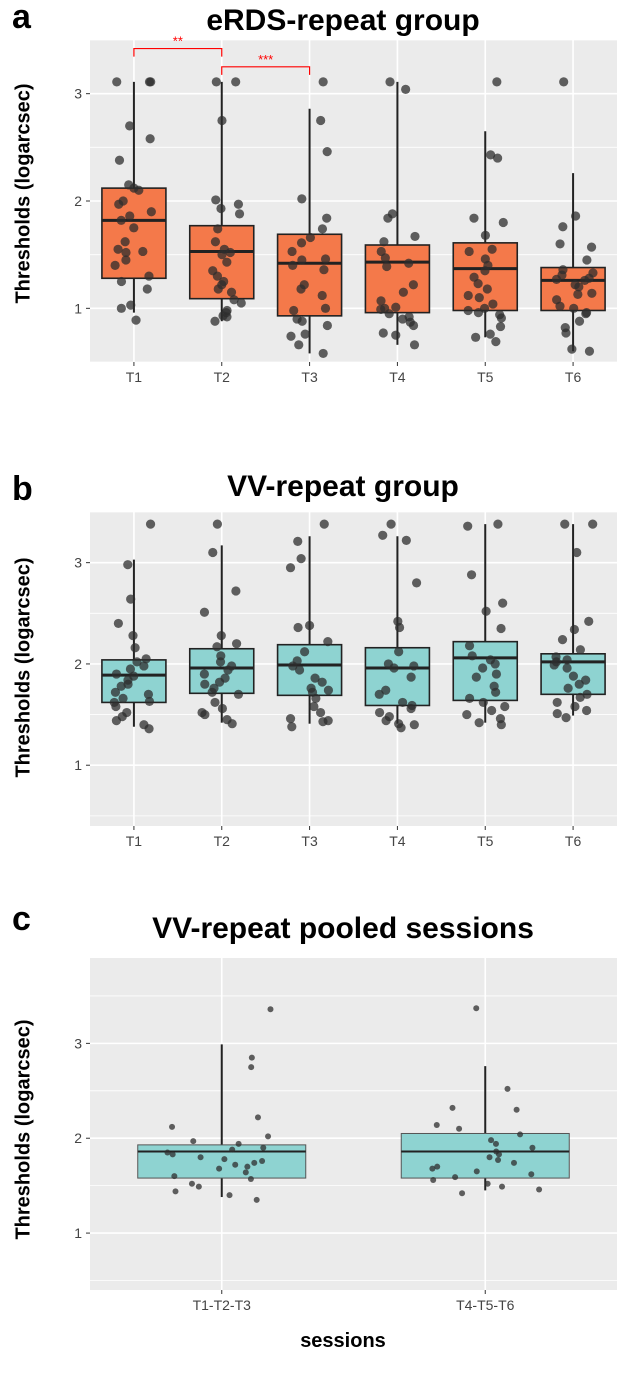 Image resolution: width=621 pixels, height=1377 pixels. Describe the element at coordinates (78, 1043) in the screenshot. I see `y-tick-label: 3` at that location.